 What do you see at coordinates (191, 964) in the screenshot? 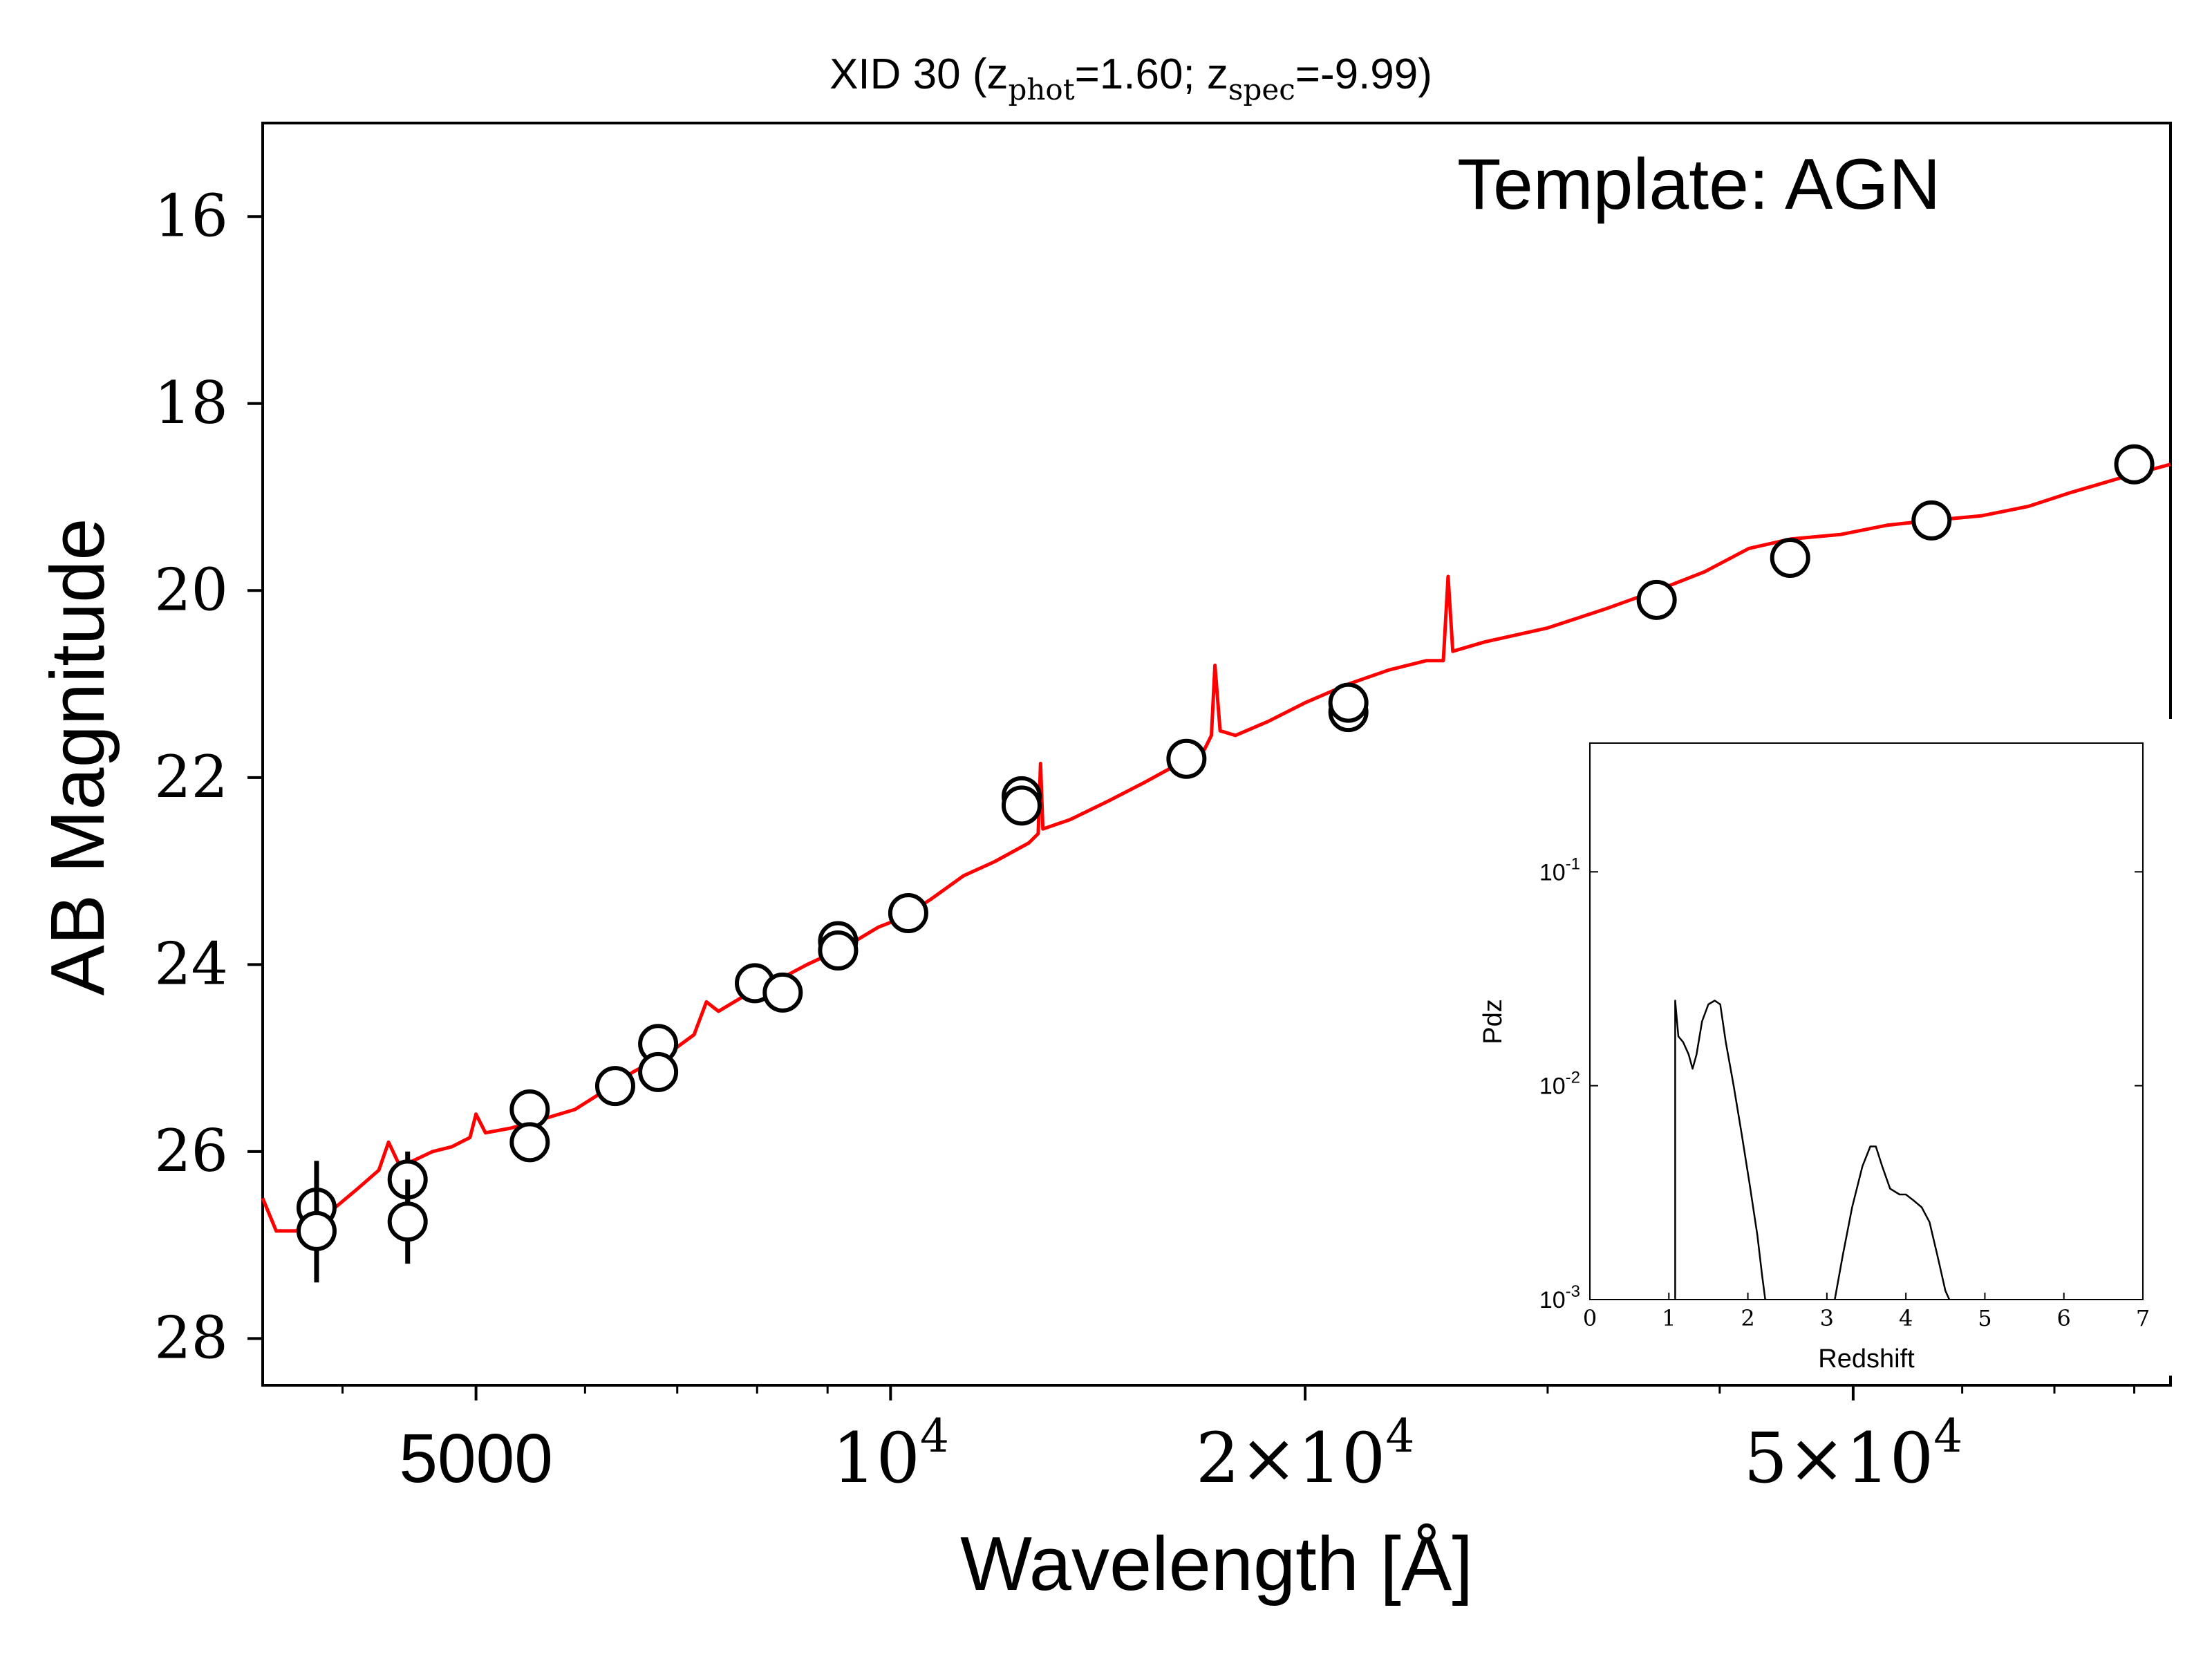
I see `y-tick-label: 24` at bounding box center [191, 964].